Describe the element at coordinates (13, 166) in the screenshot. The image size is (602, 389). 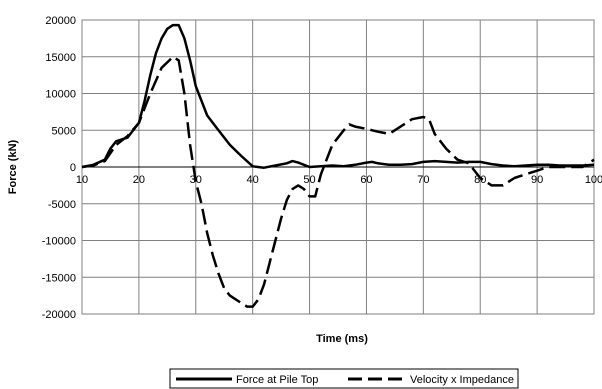
I see `y-axis-label: Force (kN)` at that location.